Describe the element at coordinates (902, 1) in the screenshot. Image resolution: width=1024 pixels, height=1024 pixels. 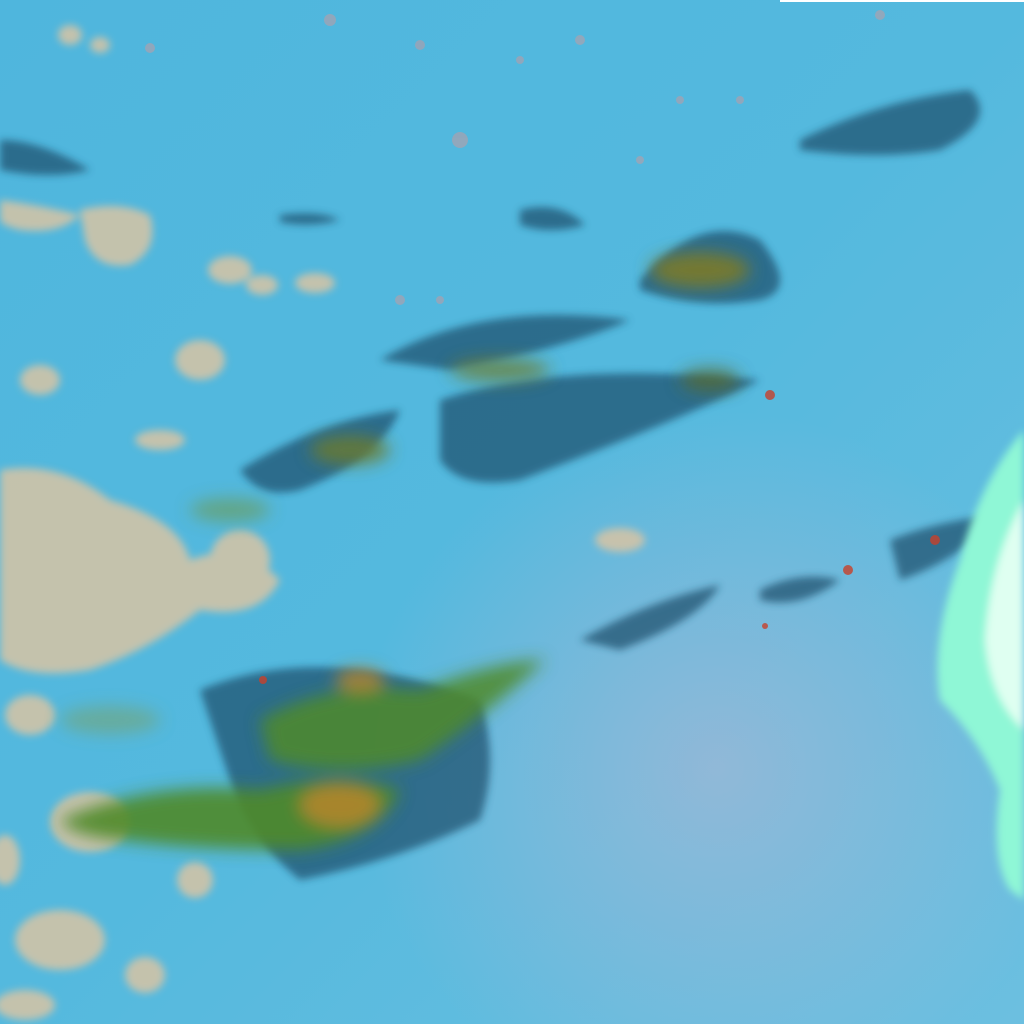
I see `top-edge-strip` at that location.